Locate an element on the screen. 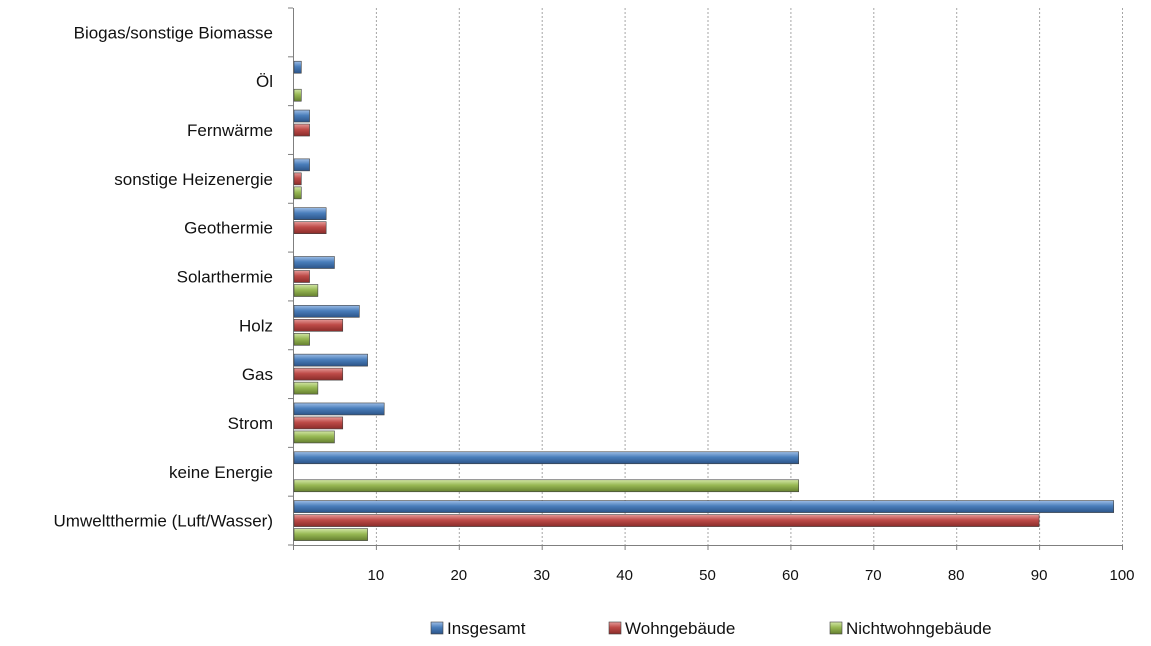 The width and height of the screenshot is (1151, 646). legend-item-nichtwohngebäude: Nichtwohngebäude is located at coordinates (910, 628).